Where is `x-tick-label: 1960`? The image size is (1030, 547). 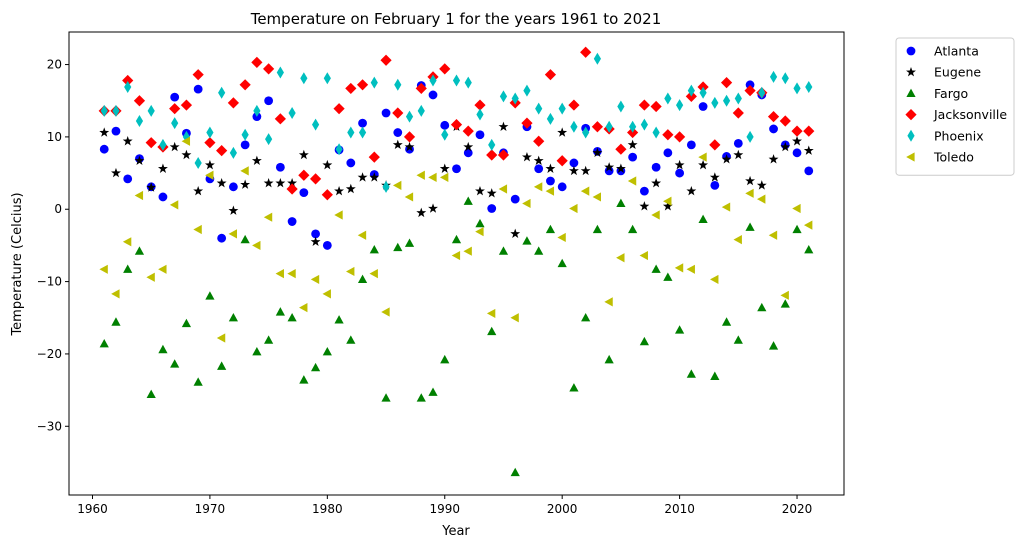
x-tick-label: 1960 is located at coordinates (92, 509).